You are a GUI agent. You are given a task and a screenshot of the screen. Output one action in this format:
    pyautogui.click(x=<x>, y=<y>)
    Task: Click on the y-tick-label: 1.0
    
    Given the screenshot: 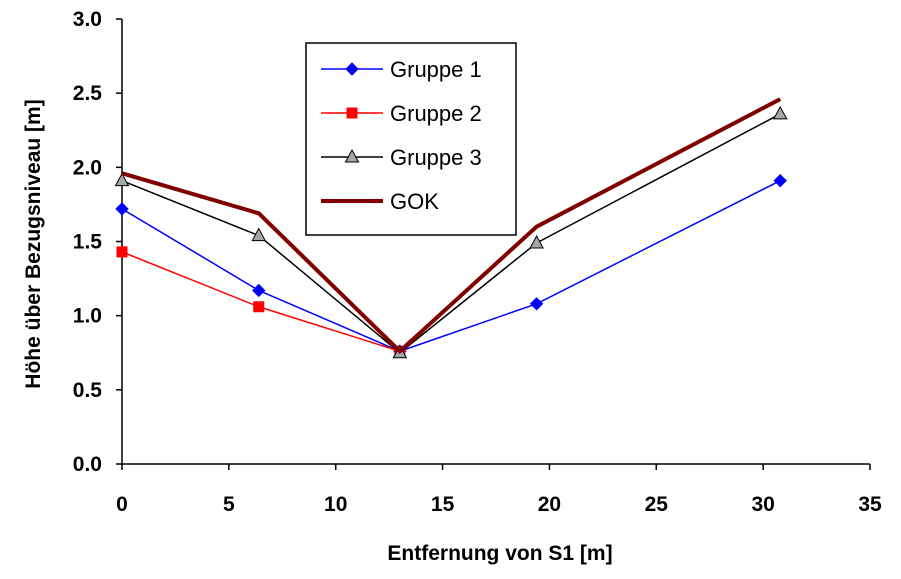 What is the action you would take?
    pyautogui.click(x=87, y=316)
    